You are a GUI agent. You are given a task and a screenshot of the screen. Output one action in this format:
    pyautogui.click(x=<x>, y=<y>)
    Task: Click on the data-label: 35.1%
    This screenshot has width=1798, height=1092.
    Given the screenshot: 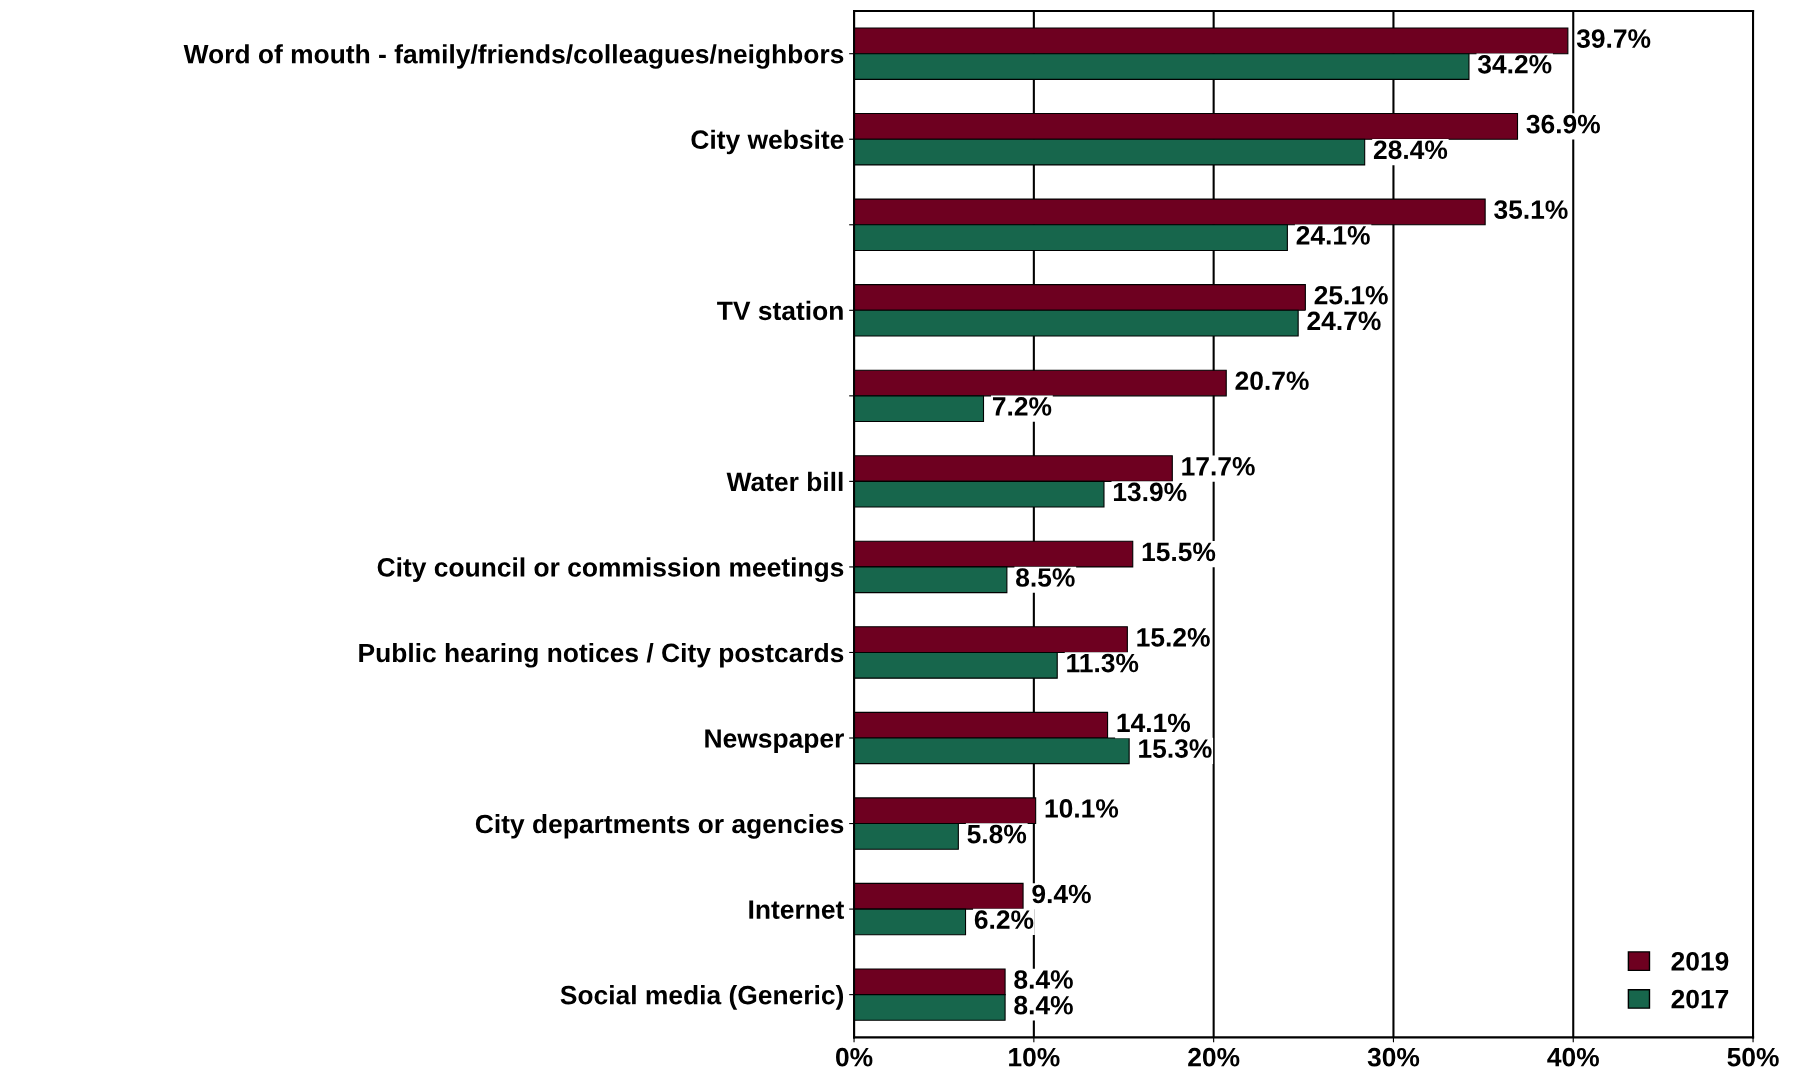 What is the action you would take?
    pyautogui.click(x=1531, y=210)
    